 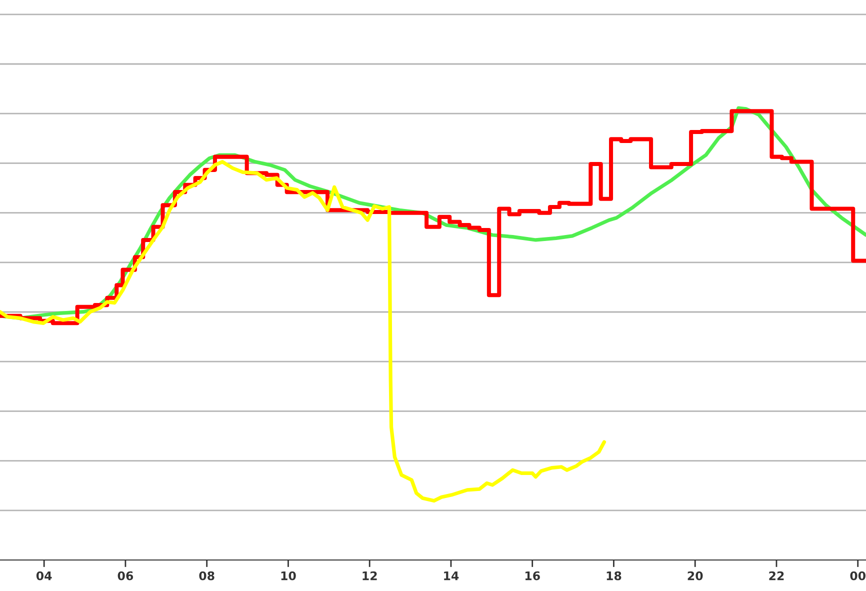 I want to click on x-tick-label: 10, so click(x=288, y=575).